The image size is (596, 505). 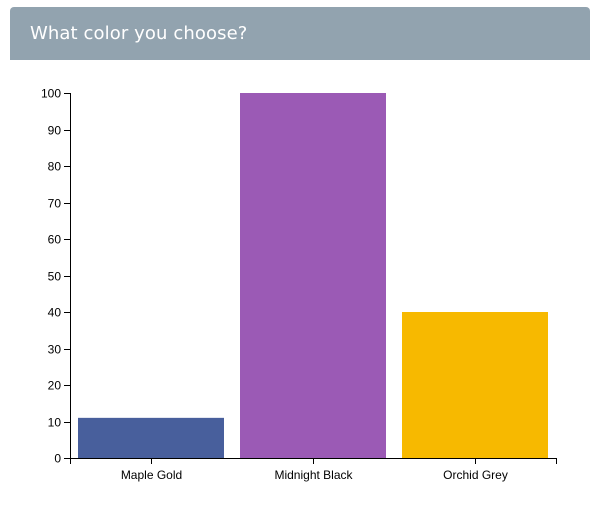 What do you see at coordinates (55, 350) in the screenshot?
I see `y-tick-label-30: 30` at bounding box center [55, 350].